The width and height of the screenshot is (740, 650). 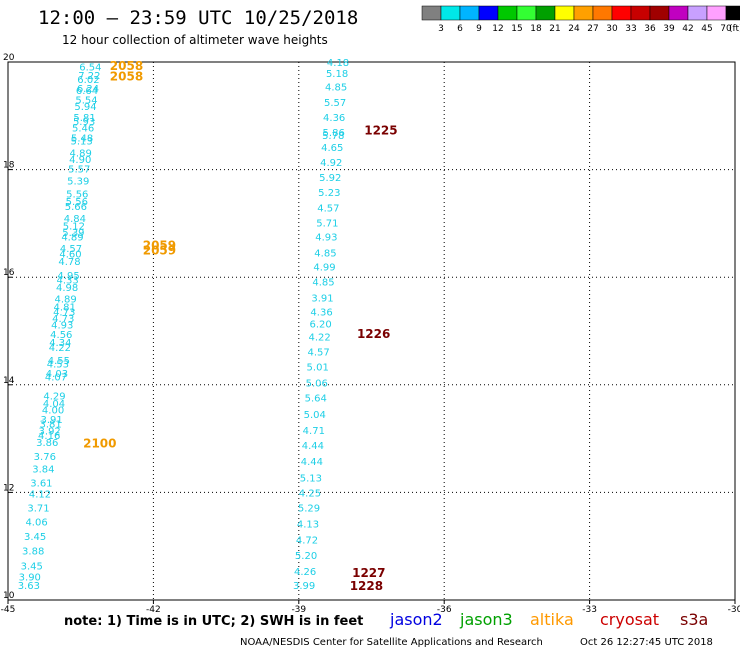 What do you see at coordinates (366, 586) in the screenshot?
I see `time-label: 1228` at bounding box center [366, 586].